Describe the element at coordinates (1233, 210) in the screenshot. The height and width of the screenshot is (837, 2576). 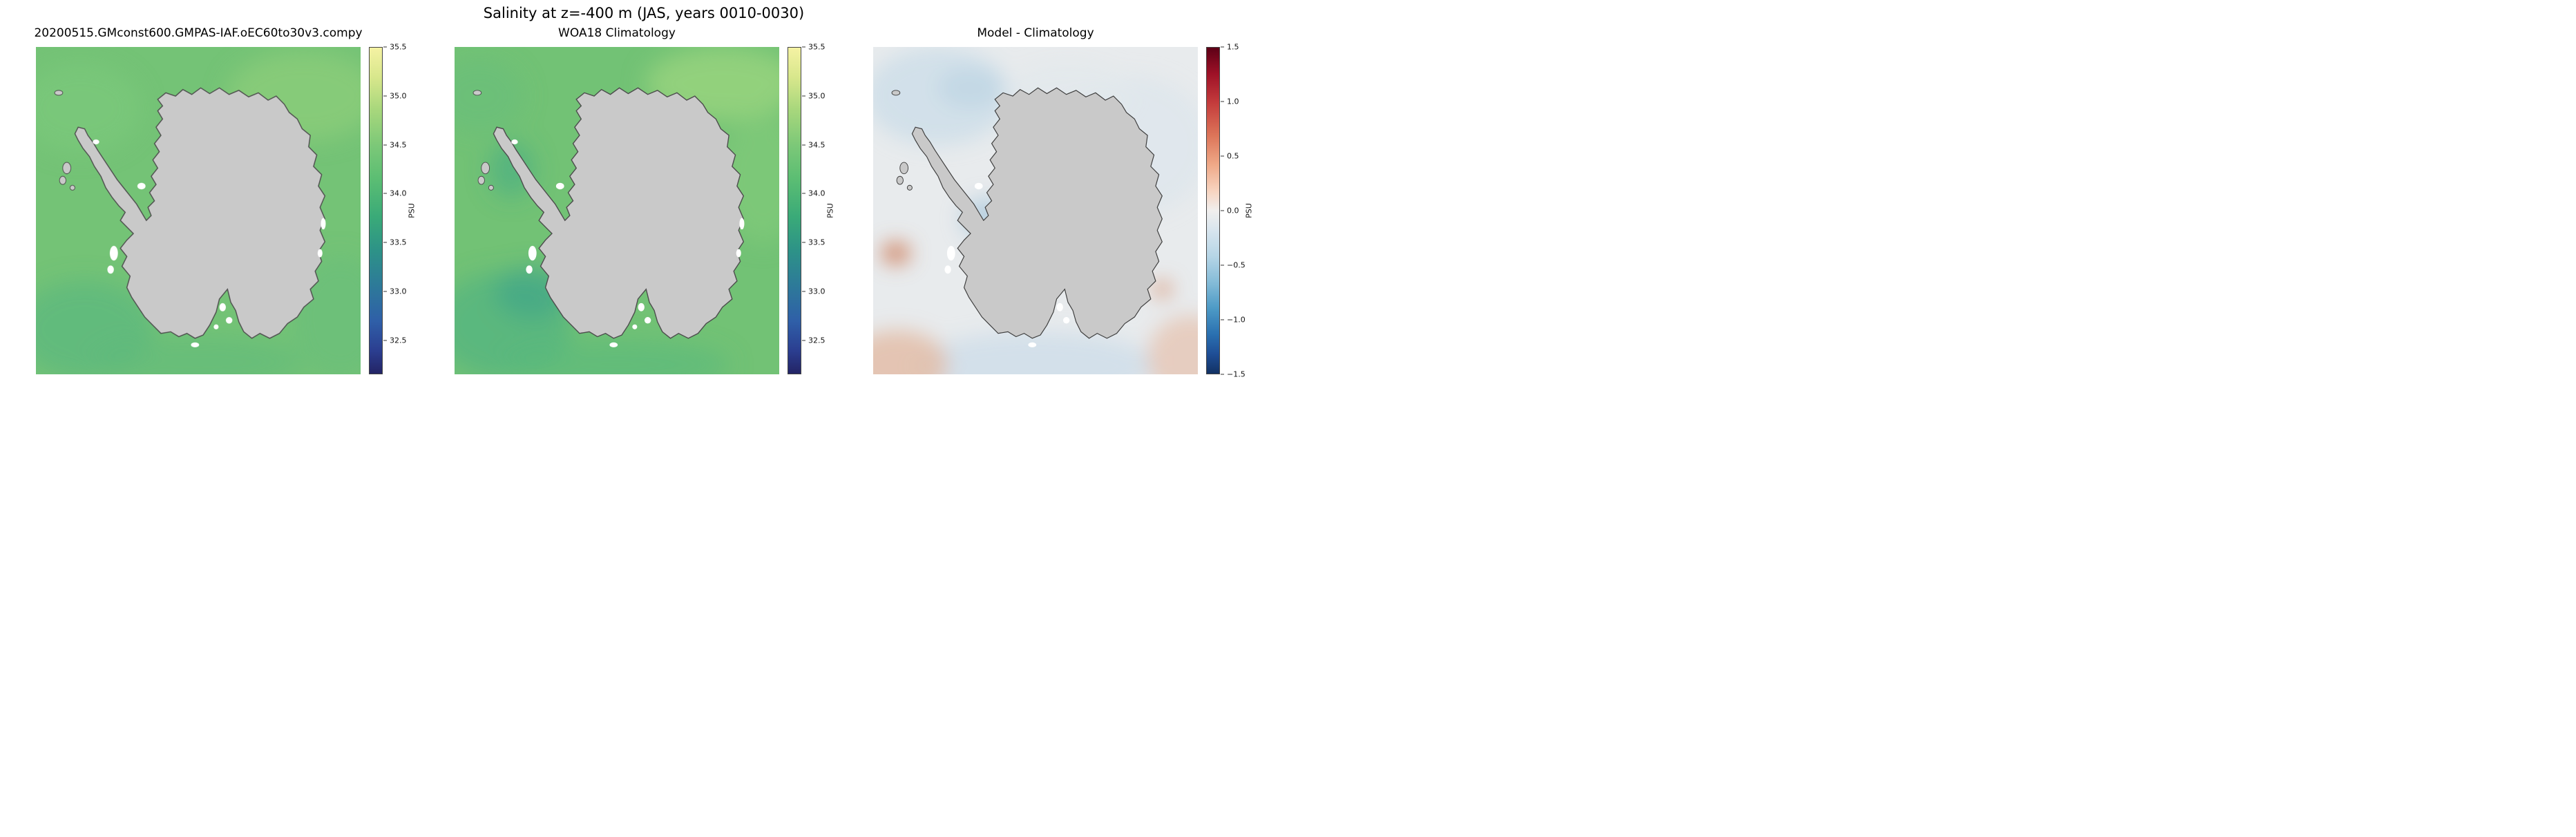
I see `colorbar-tick-label: 0.0` at that location.